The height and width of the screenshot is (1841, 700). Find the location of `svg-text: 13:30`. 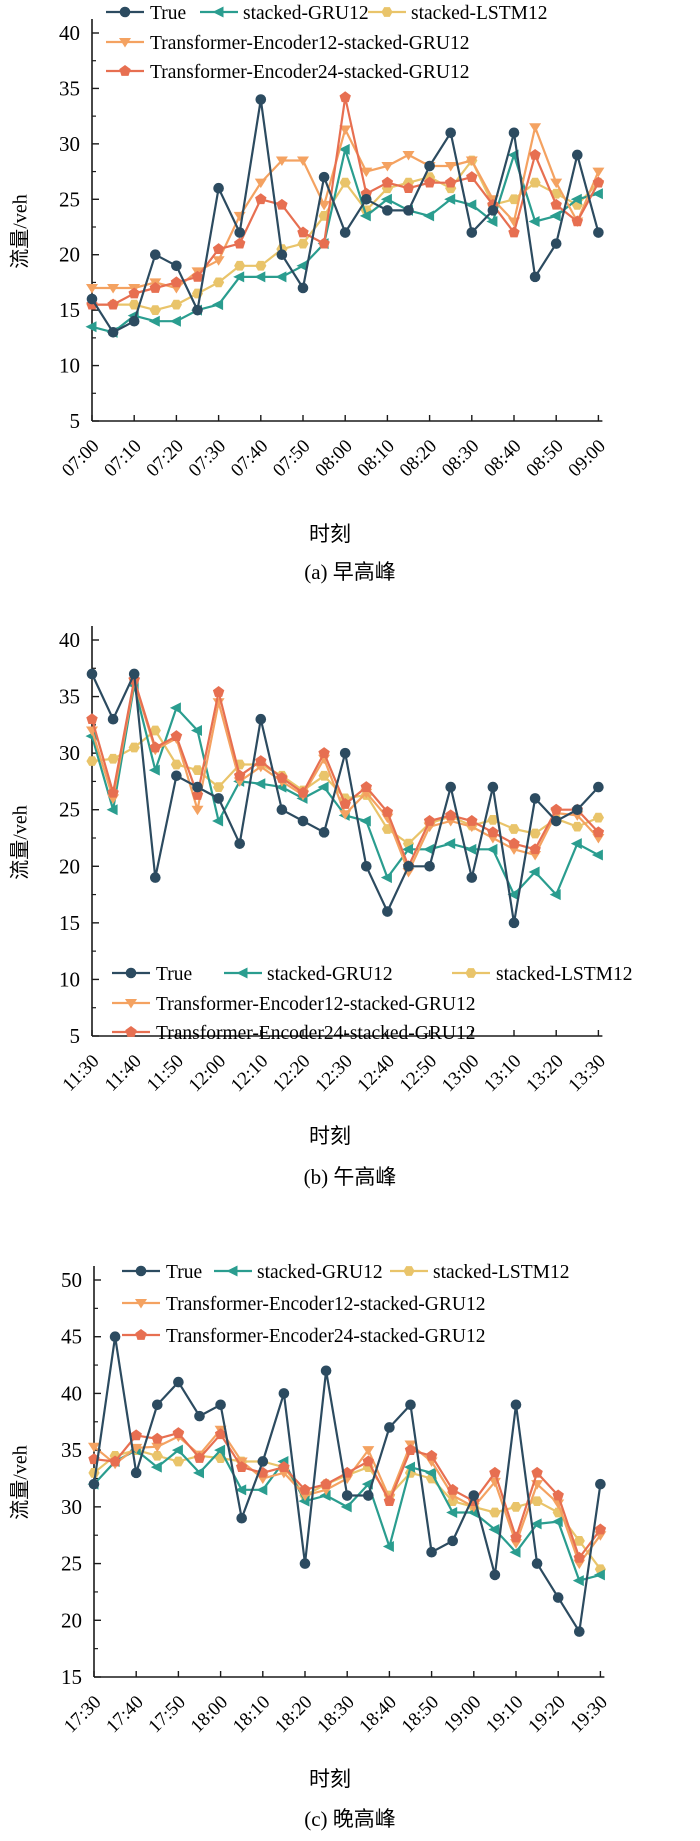

svg-text: 13:30 is located at coordinates (586, 1073).